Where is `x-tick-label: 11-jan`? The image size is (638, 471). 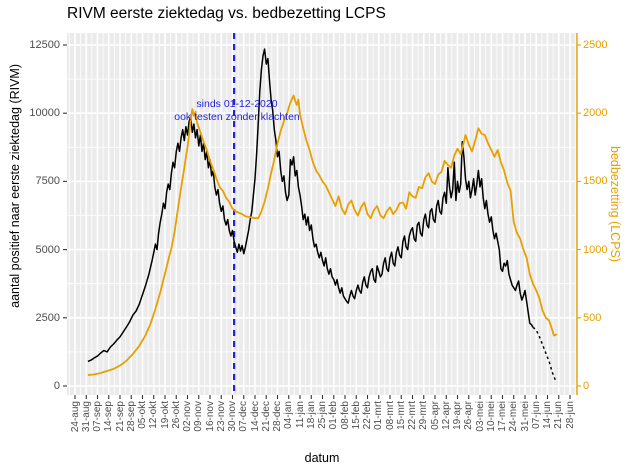
x-tick-label: 11-jan is located at coordinates (300, 415).